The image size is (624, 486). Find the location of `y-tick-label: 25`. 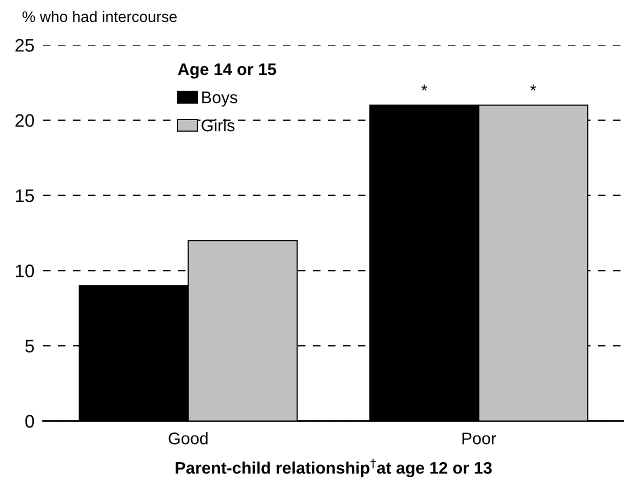

y-tick-label: 25 is located at coordinates (24, 45).